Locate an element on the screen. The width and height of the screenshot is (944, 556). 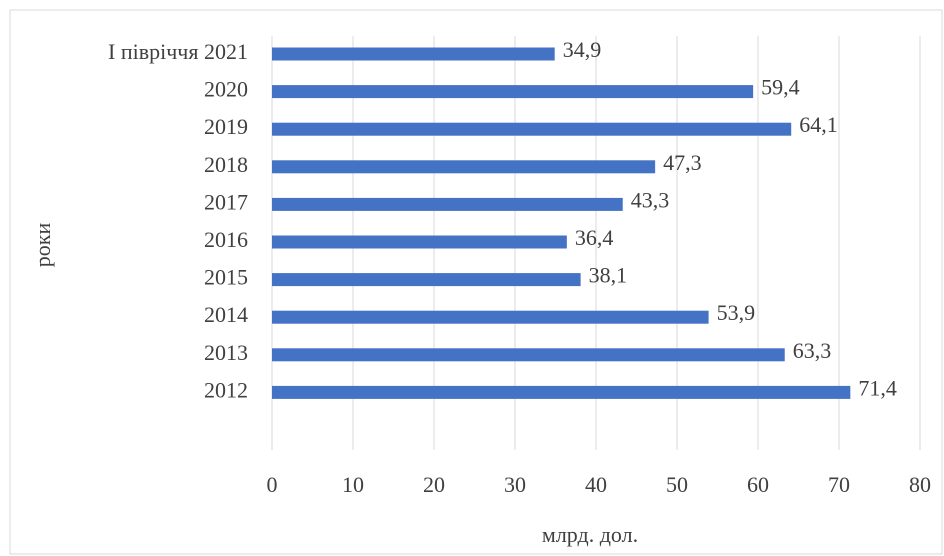
x-tick-label: 30 is located at coordinates (515, 484).